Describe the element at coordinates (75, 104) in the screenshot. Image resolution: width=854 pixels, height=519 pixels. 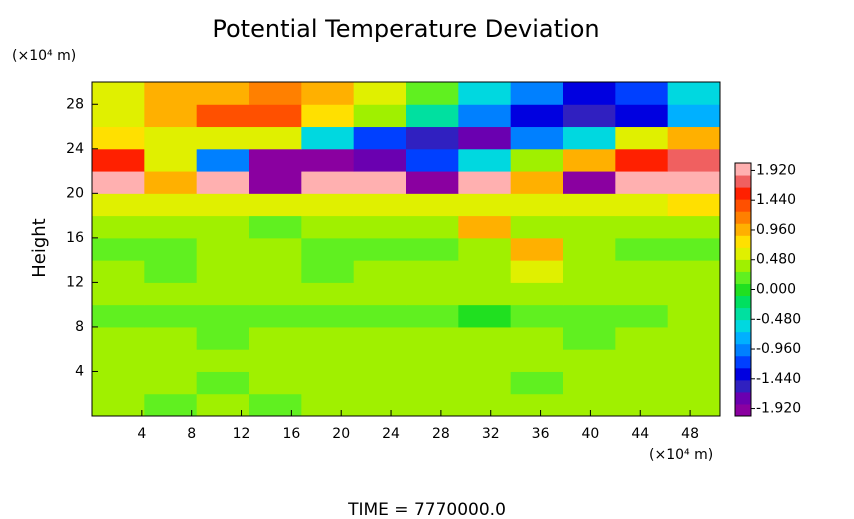
I see `y-tick-label: 28` at that location.